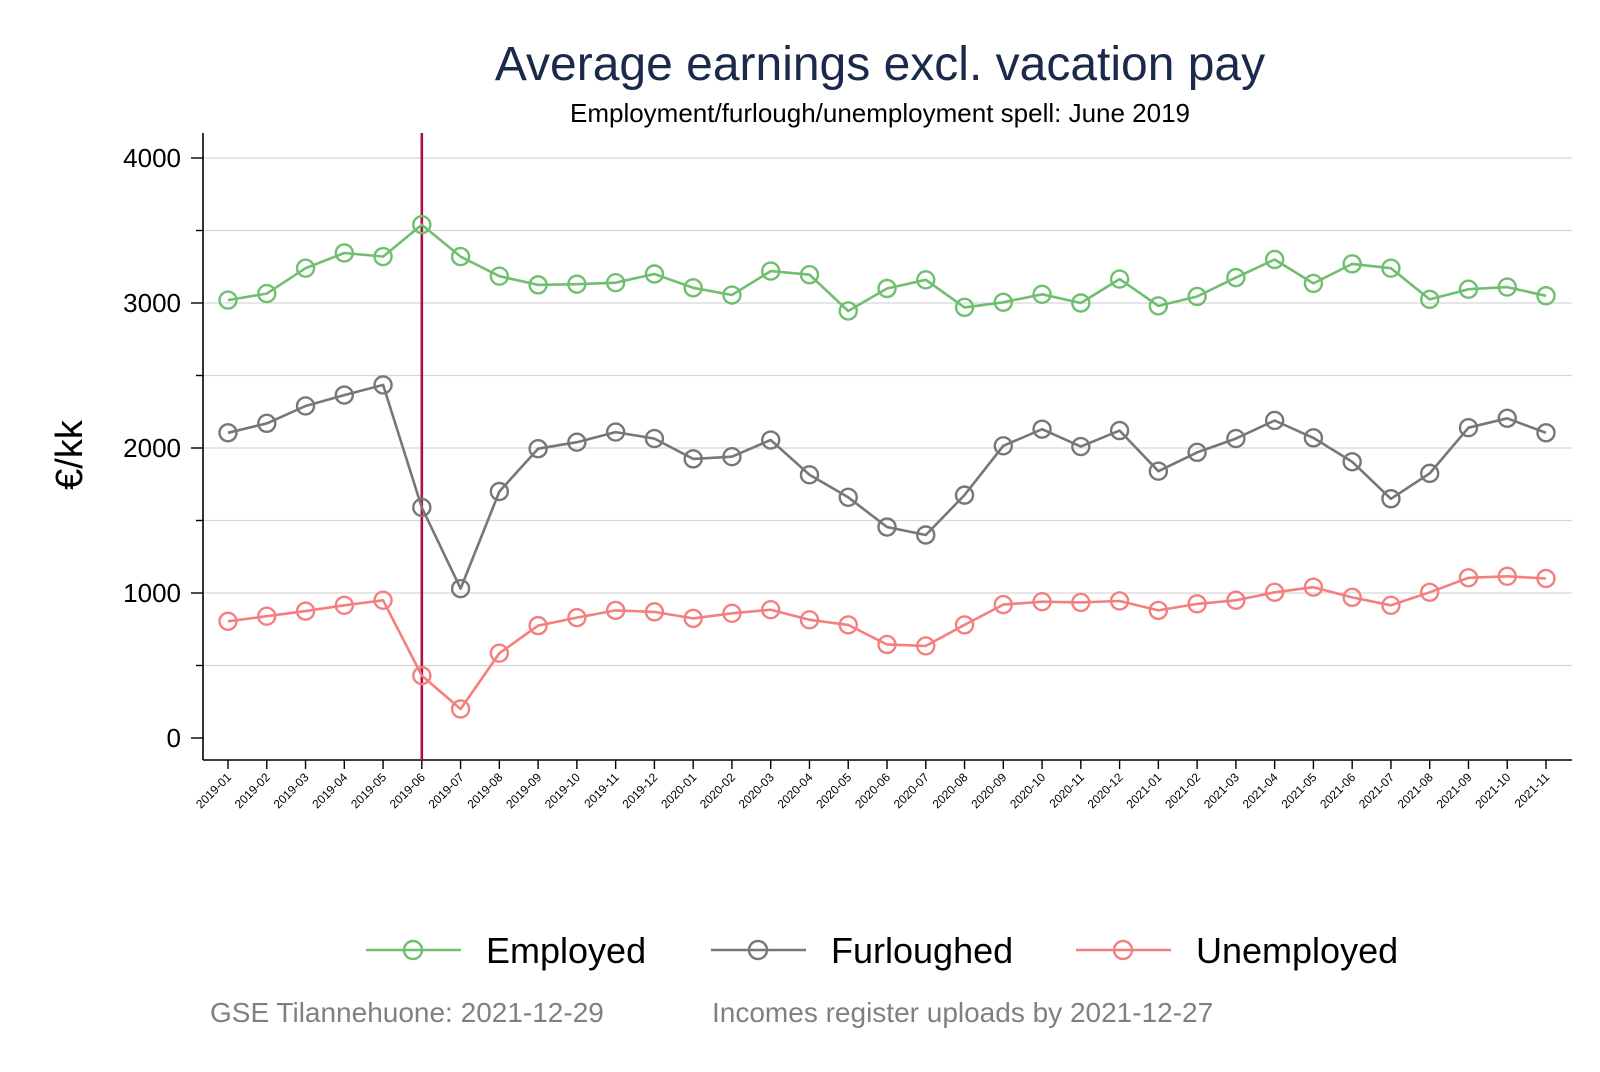 The height and width of the screenshot is (1072, 1600). Describe the element at coordinates (1415, 790) in the screenshot. I see `x-tick-label: 2021-08` at that location.